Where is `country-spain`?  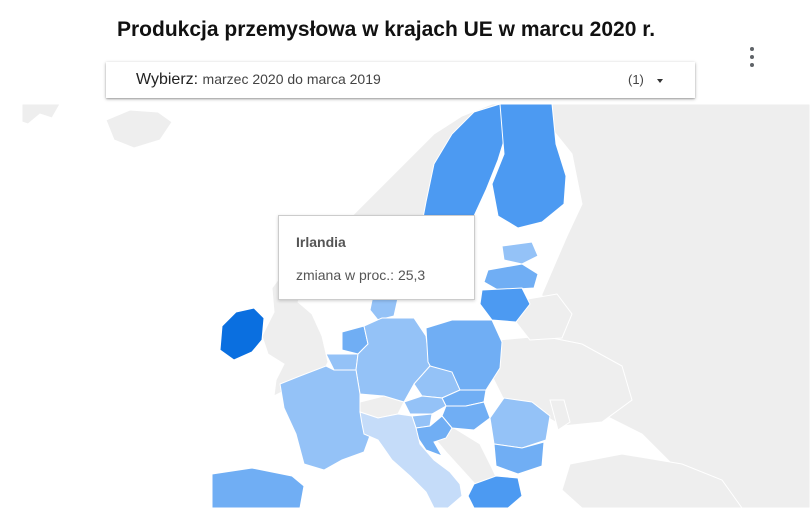 country-spain is located at coordinates (258, 487).